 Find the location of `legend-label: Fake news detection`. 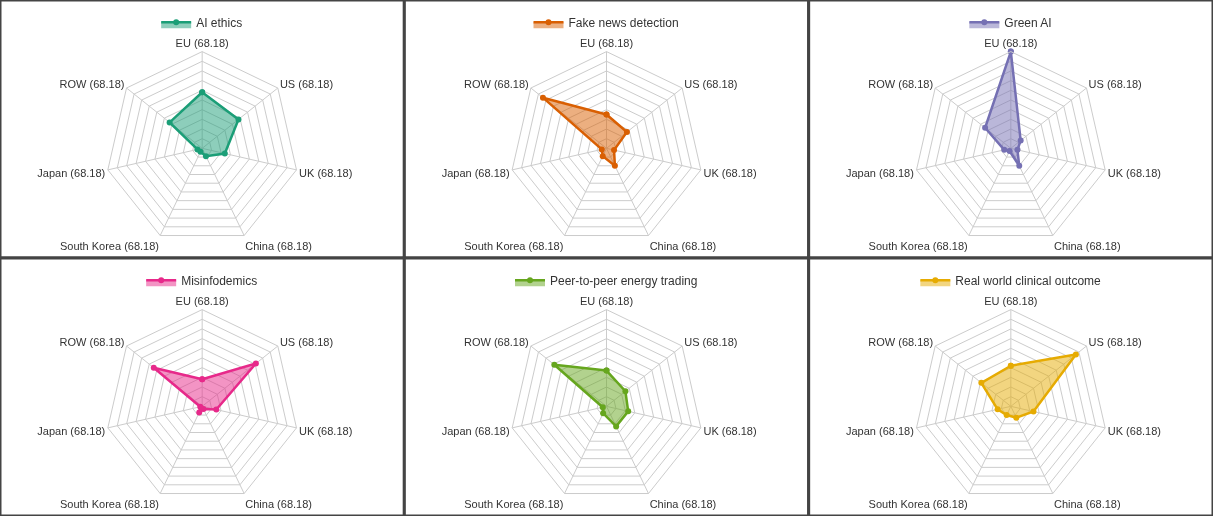

legend-label: Fake news detection is located at coordinates (623, 22).